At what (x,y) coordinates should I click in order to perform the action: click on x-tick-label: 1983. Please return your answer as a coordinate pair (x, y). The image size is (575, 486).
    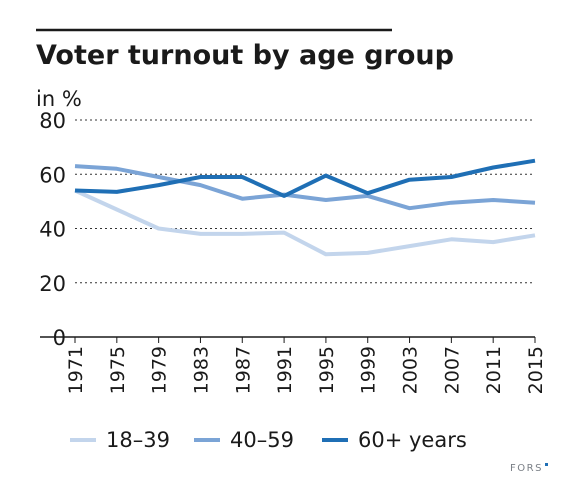
    Looking at the image, I should click on (201, 370).